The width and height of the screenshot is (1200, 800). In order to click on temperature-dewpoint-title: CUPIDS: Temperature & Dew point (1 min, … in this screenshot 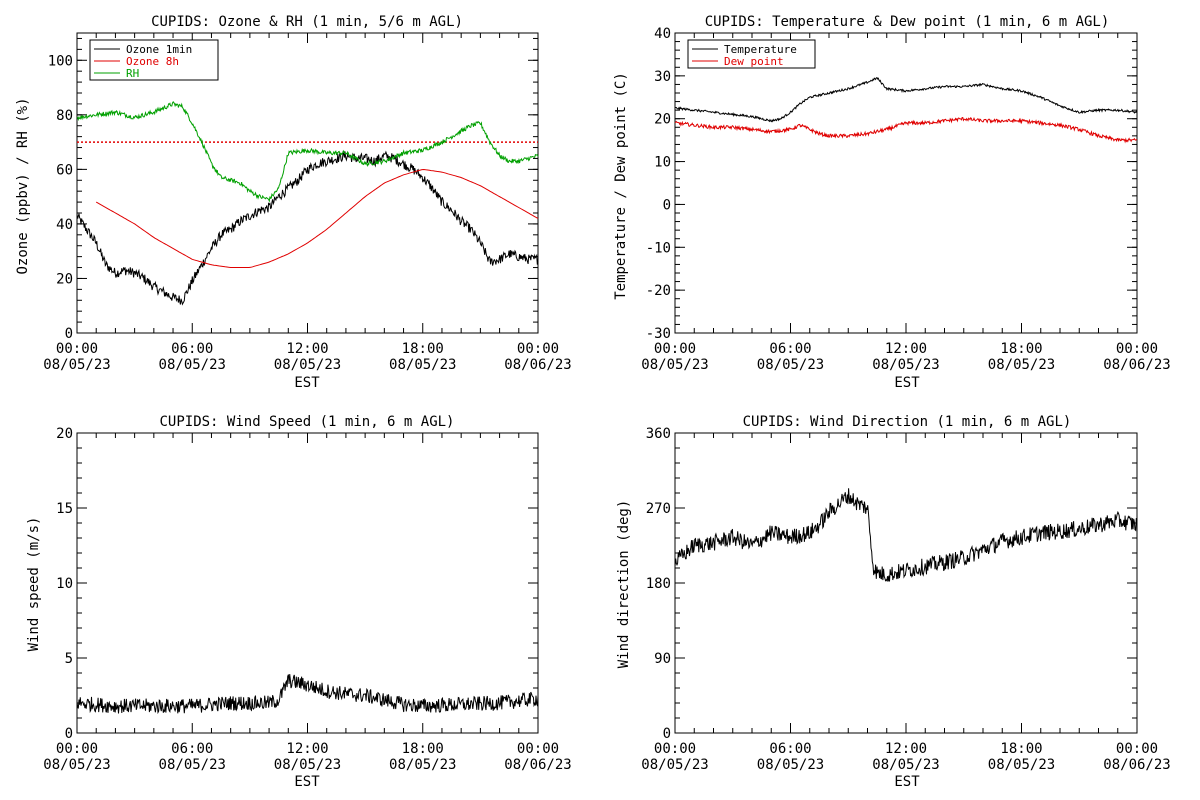, I will do `click(907, 22)`.